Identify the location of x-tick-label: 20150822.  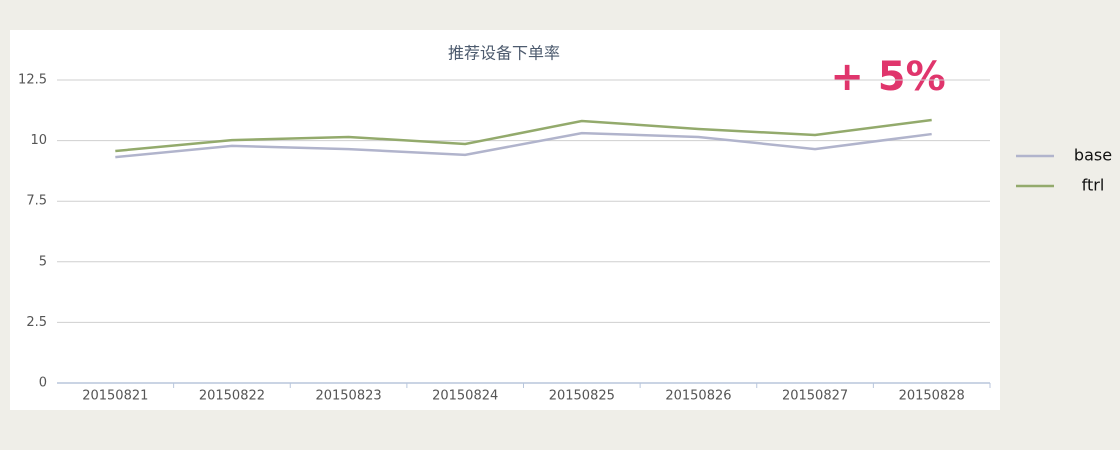
(232, 396).